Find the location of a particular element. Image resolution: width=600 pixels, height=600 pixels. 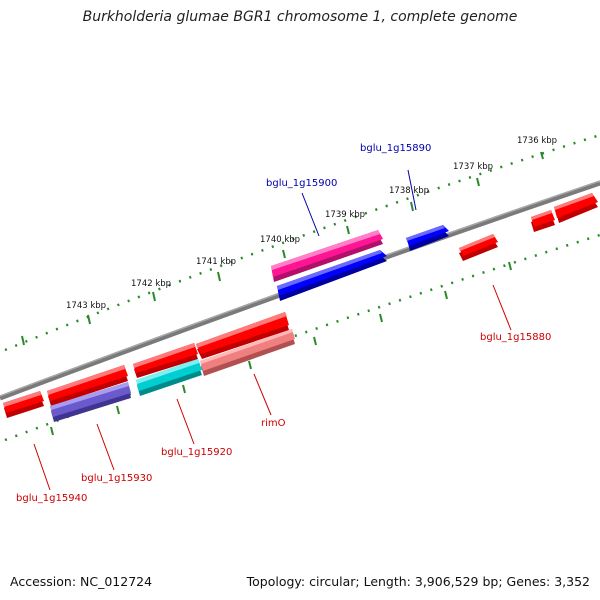

kbp-label-1737: 1737 kbp is located at coordinates (473, 167).